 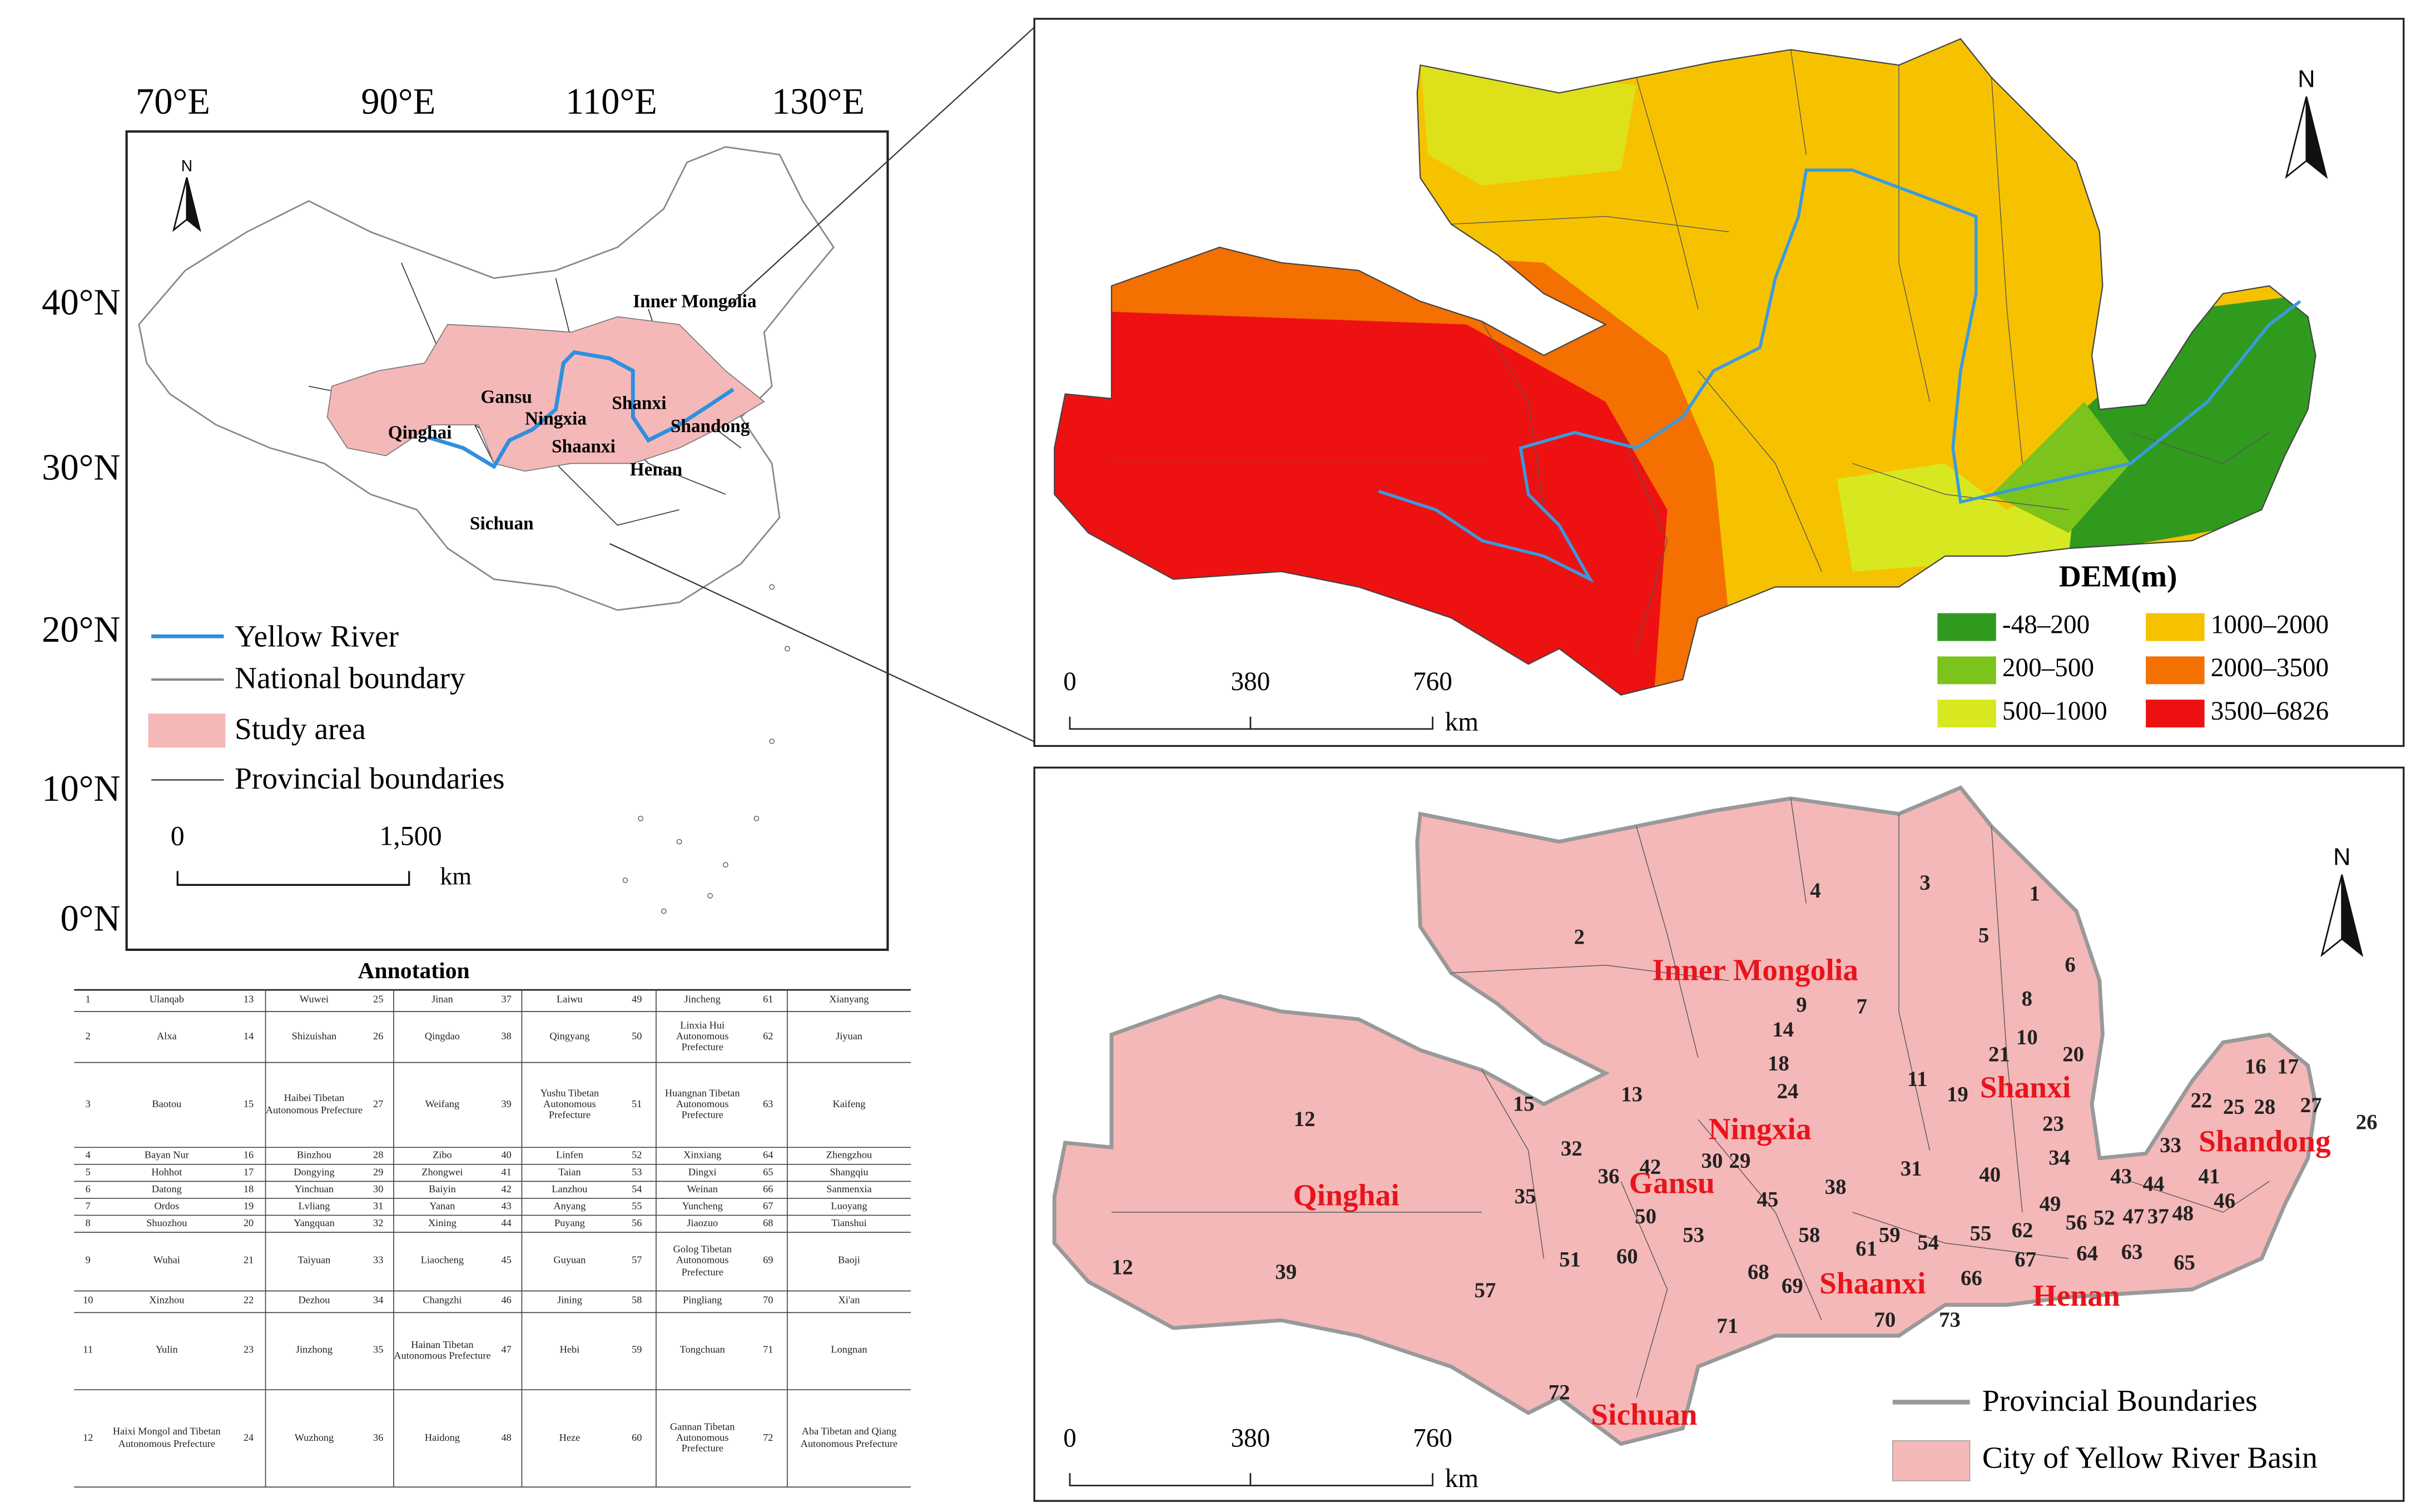 I want to click on table-cell: Laiwu, so click(x=570, y=1000).